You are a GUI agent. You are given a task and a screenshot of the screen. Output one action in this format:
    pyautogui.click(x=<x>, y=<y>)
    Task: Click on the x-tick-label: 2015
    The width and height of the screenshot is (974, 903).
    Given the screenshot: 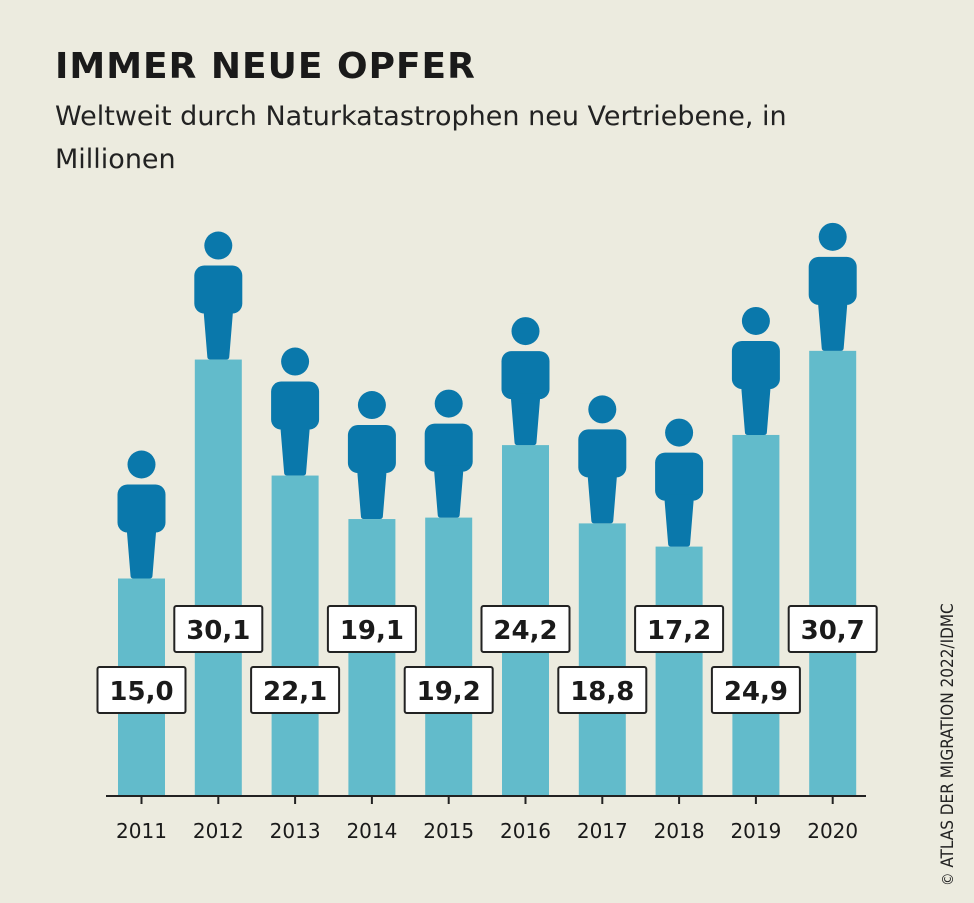 What is the action you would take?
    pyautogui.click(x=448, y=831)
    